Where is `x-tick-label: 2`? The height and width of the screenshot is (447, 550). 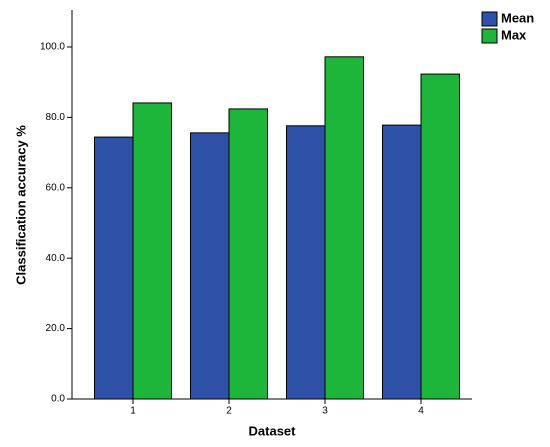
x-tick-label: 2 is located at coordinates (229, 411).